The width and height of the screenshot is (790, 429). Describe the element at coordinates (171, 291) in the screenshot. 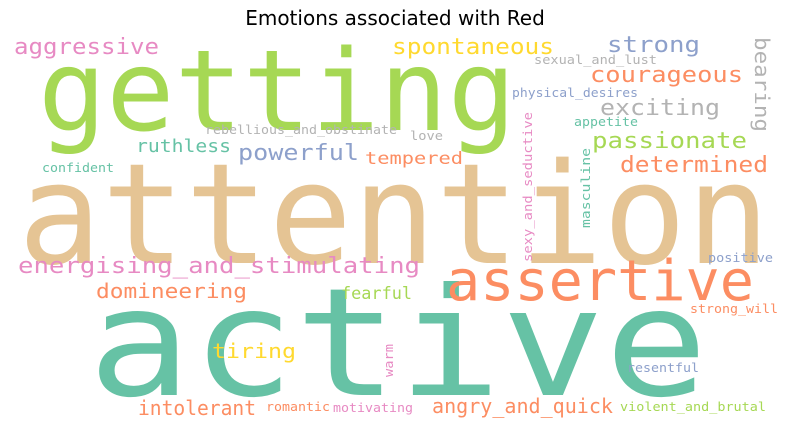

I see `word-domineering: domineering` at that location.